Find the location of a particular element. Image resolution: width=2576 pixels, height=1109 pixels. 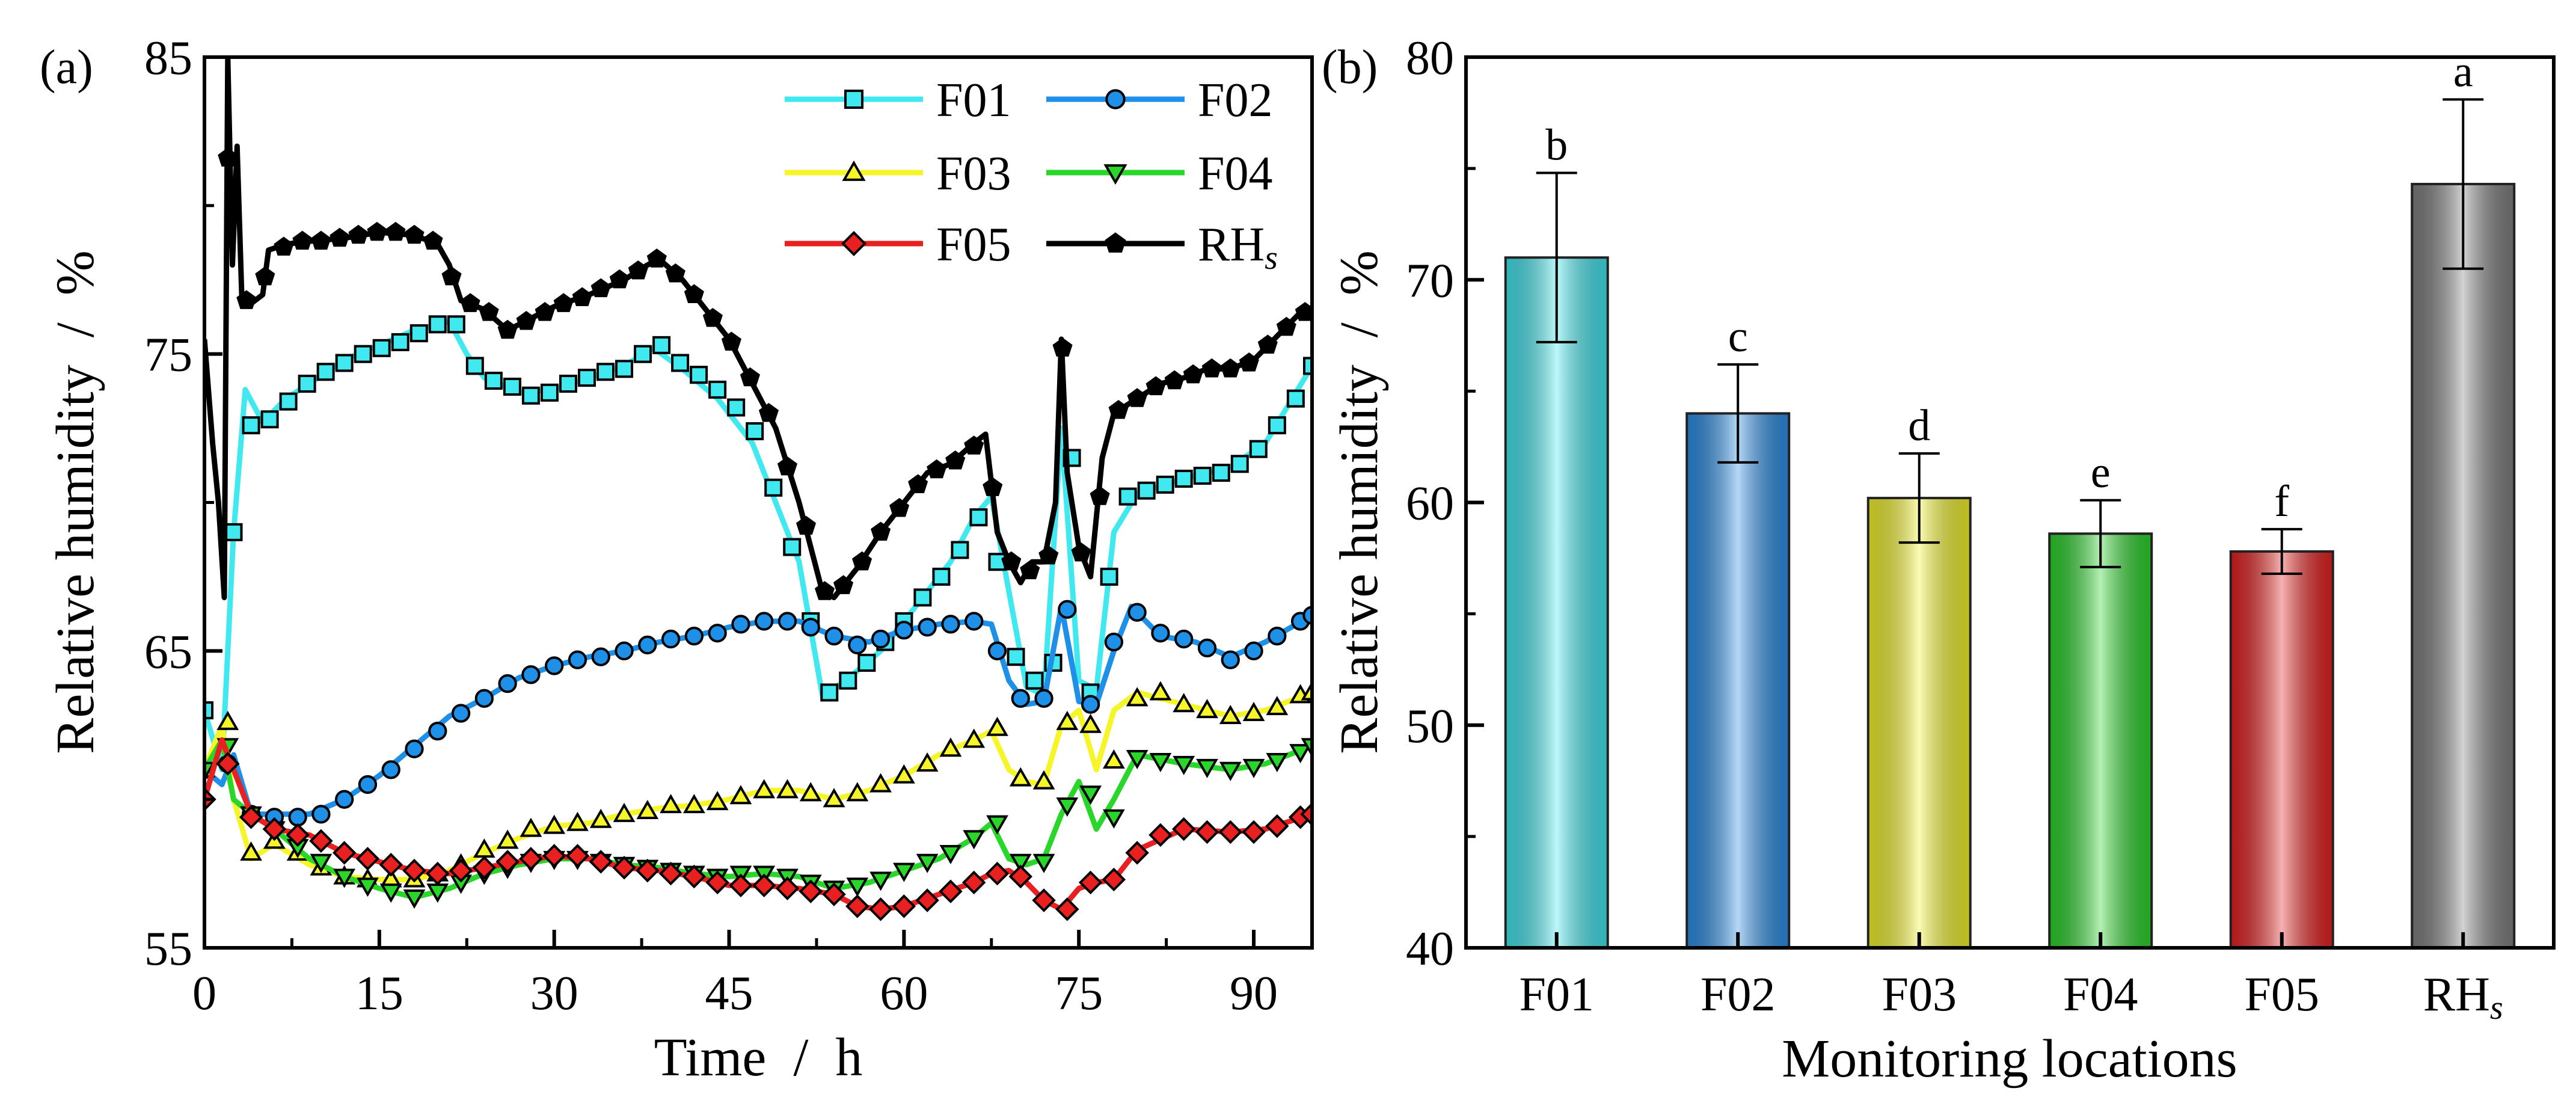

x-tick-label: F04 is located at coordinates (2100, 994).